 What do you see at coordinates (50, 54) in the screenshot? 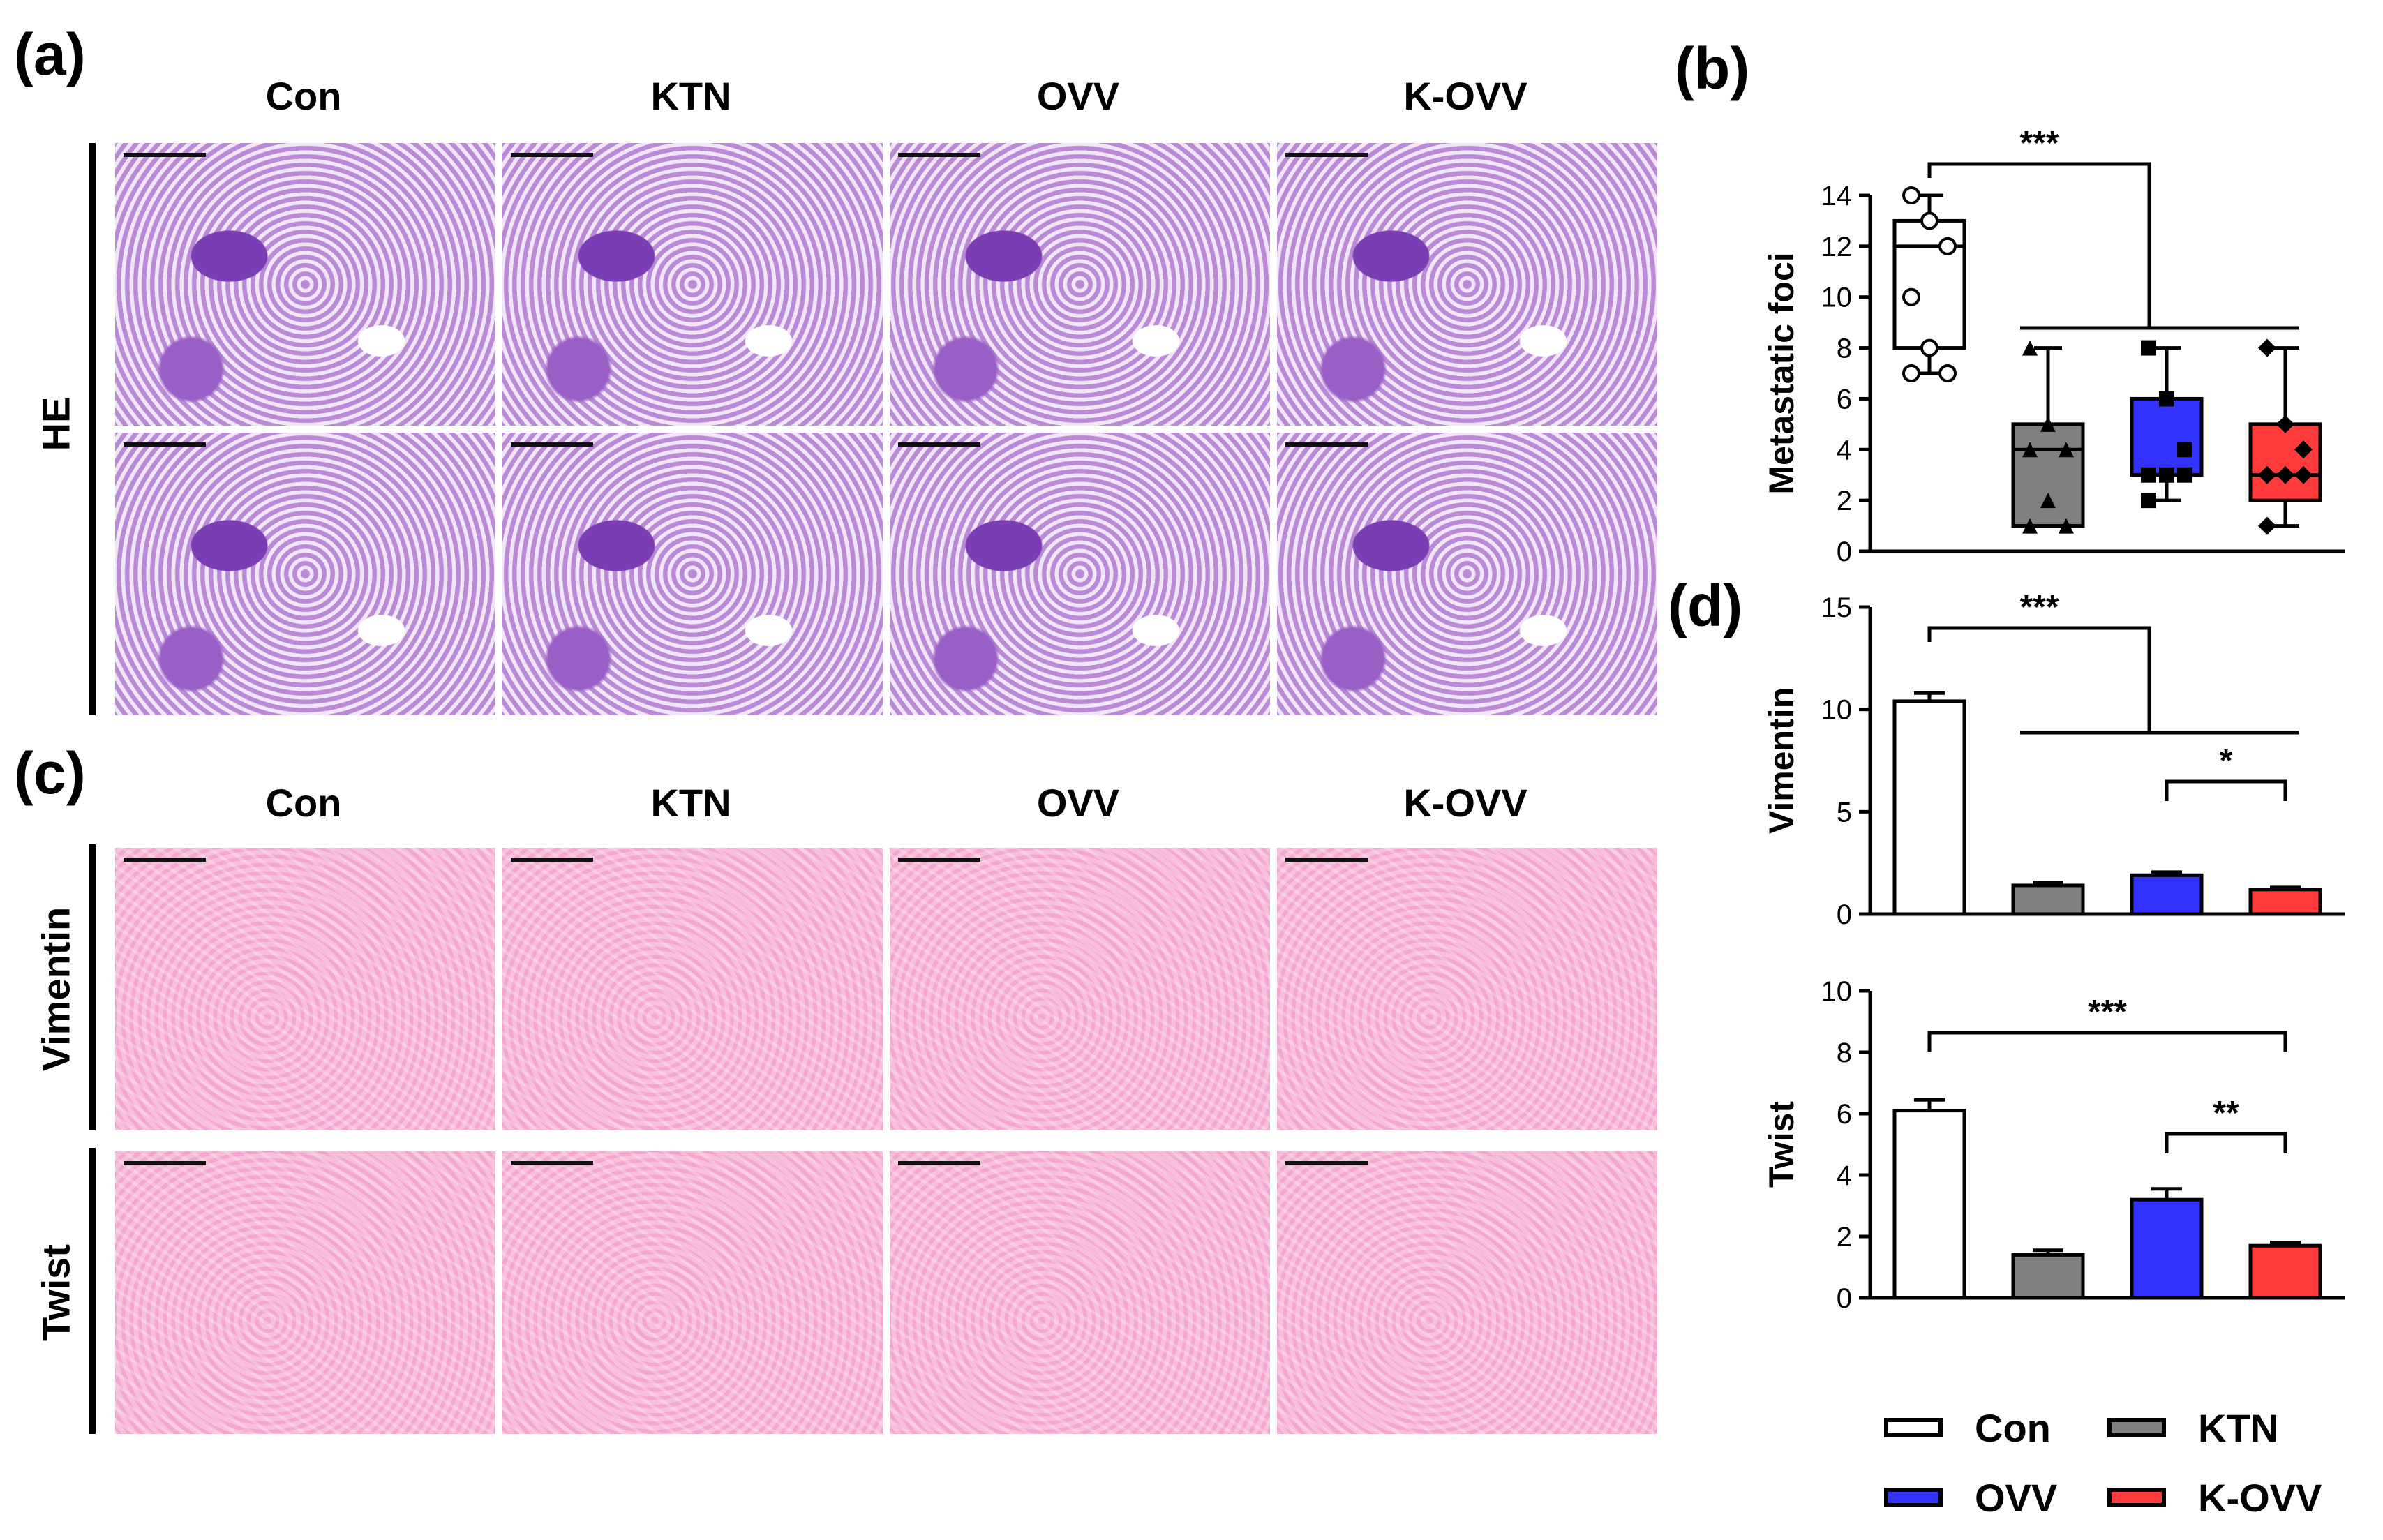
I see `panel-label-a: (a)` at bounding box center [50, 54].